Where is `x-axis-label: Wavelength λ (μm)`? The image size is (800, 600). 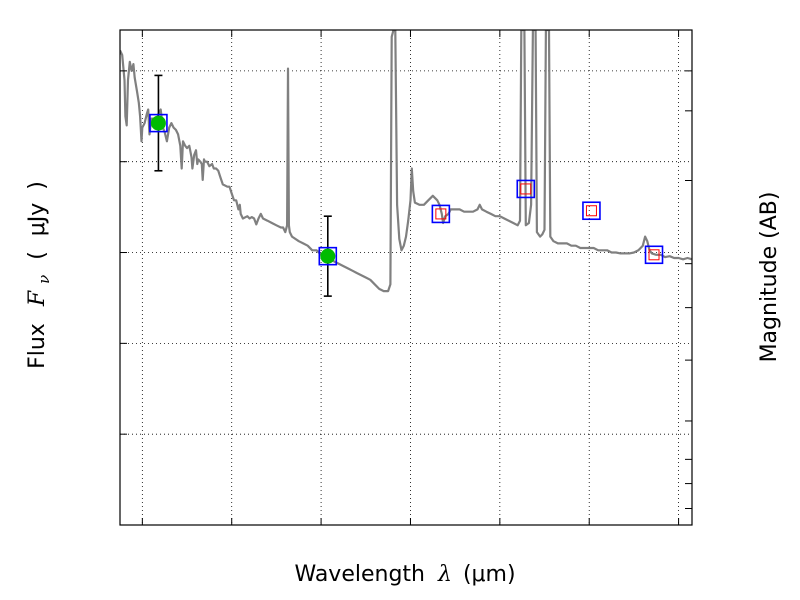 x-axis-label: Wavelength λ (μm) is located at coordinates (404, 574).